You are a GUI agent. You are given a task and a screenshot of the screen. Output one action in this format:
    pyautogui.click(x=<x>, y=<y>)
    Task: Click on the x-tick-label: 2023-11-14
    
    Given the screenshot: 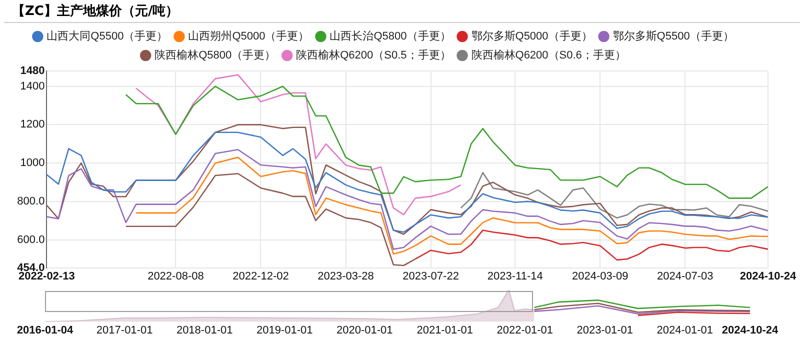 What is the action you would take?
    pyautogui.click(x=515, y=276)
    